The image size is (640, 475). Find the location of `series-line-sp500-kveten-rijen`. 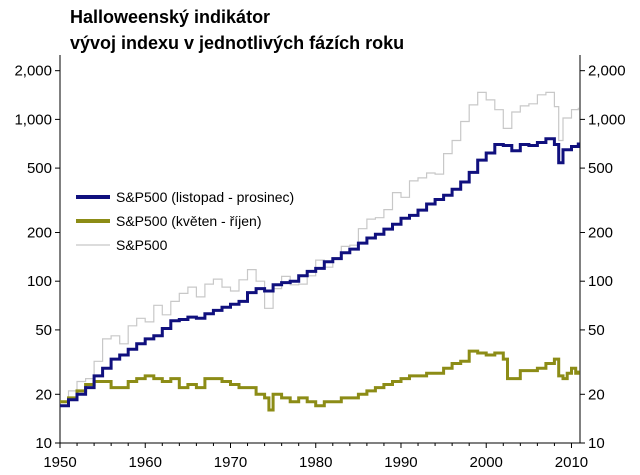

series-line-sp500-kveten-rijen is located at coordinates (320, 380).